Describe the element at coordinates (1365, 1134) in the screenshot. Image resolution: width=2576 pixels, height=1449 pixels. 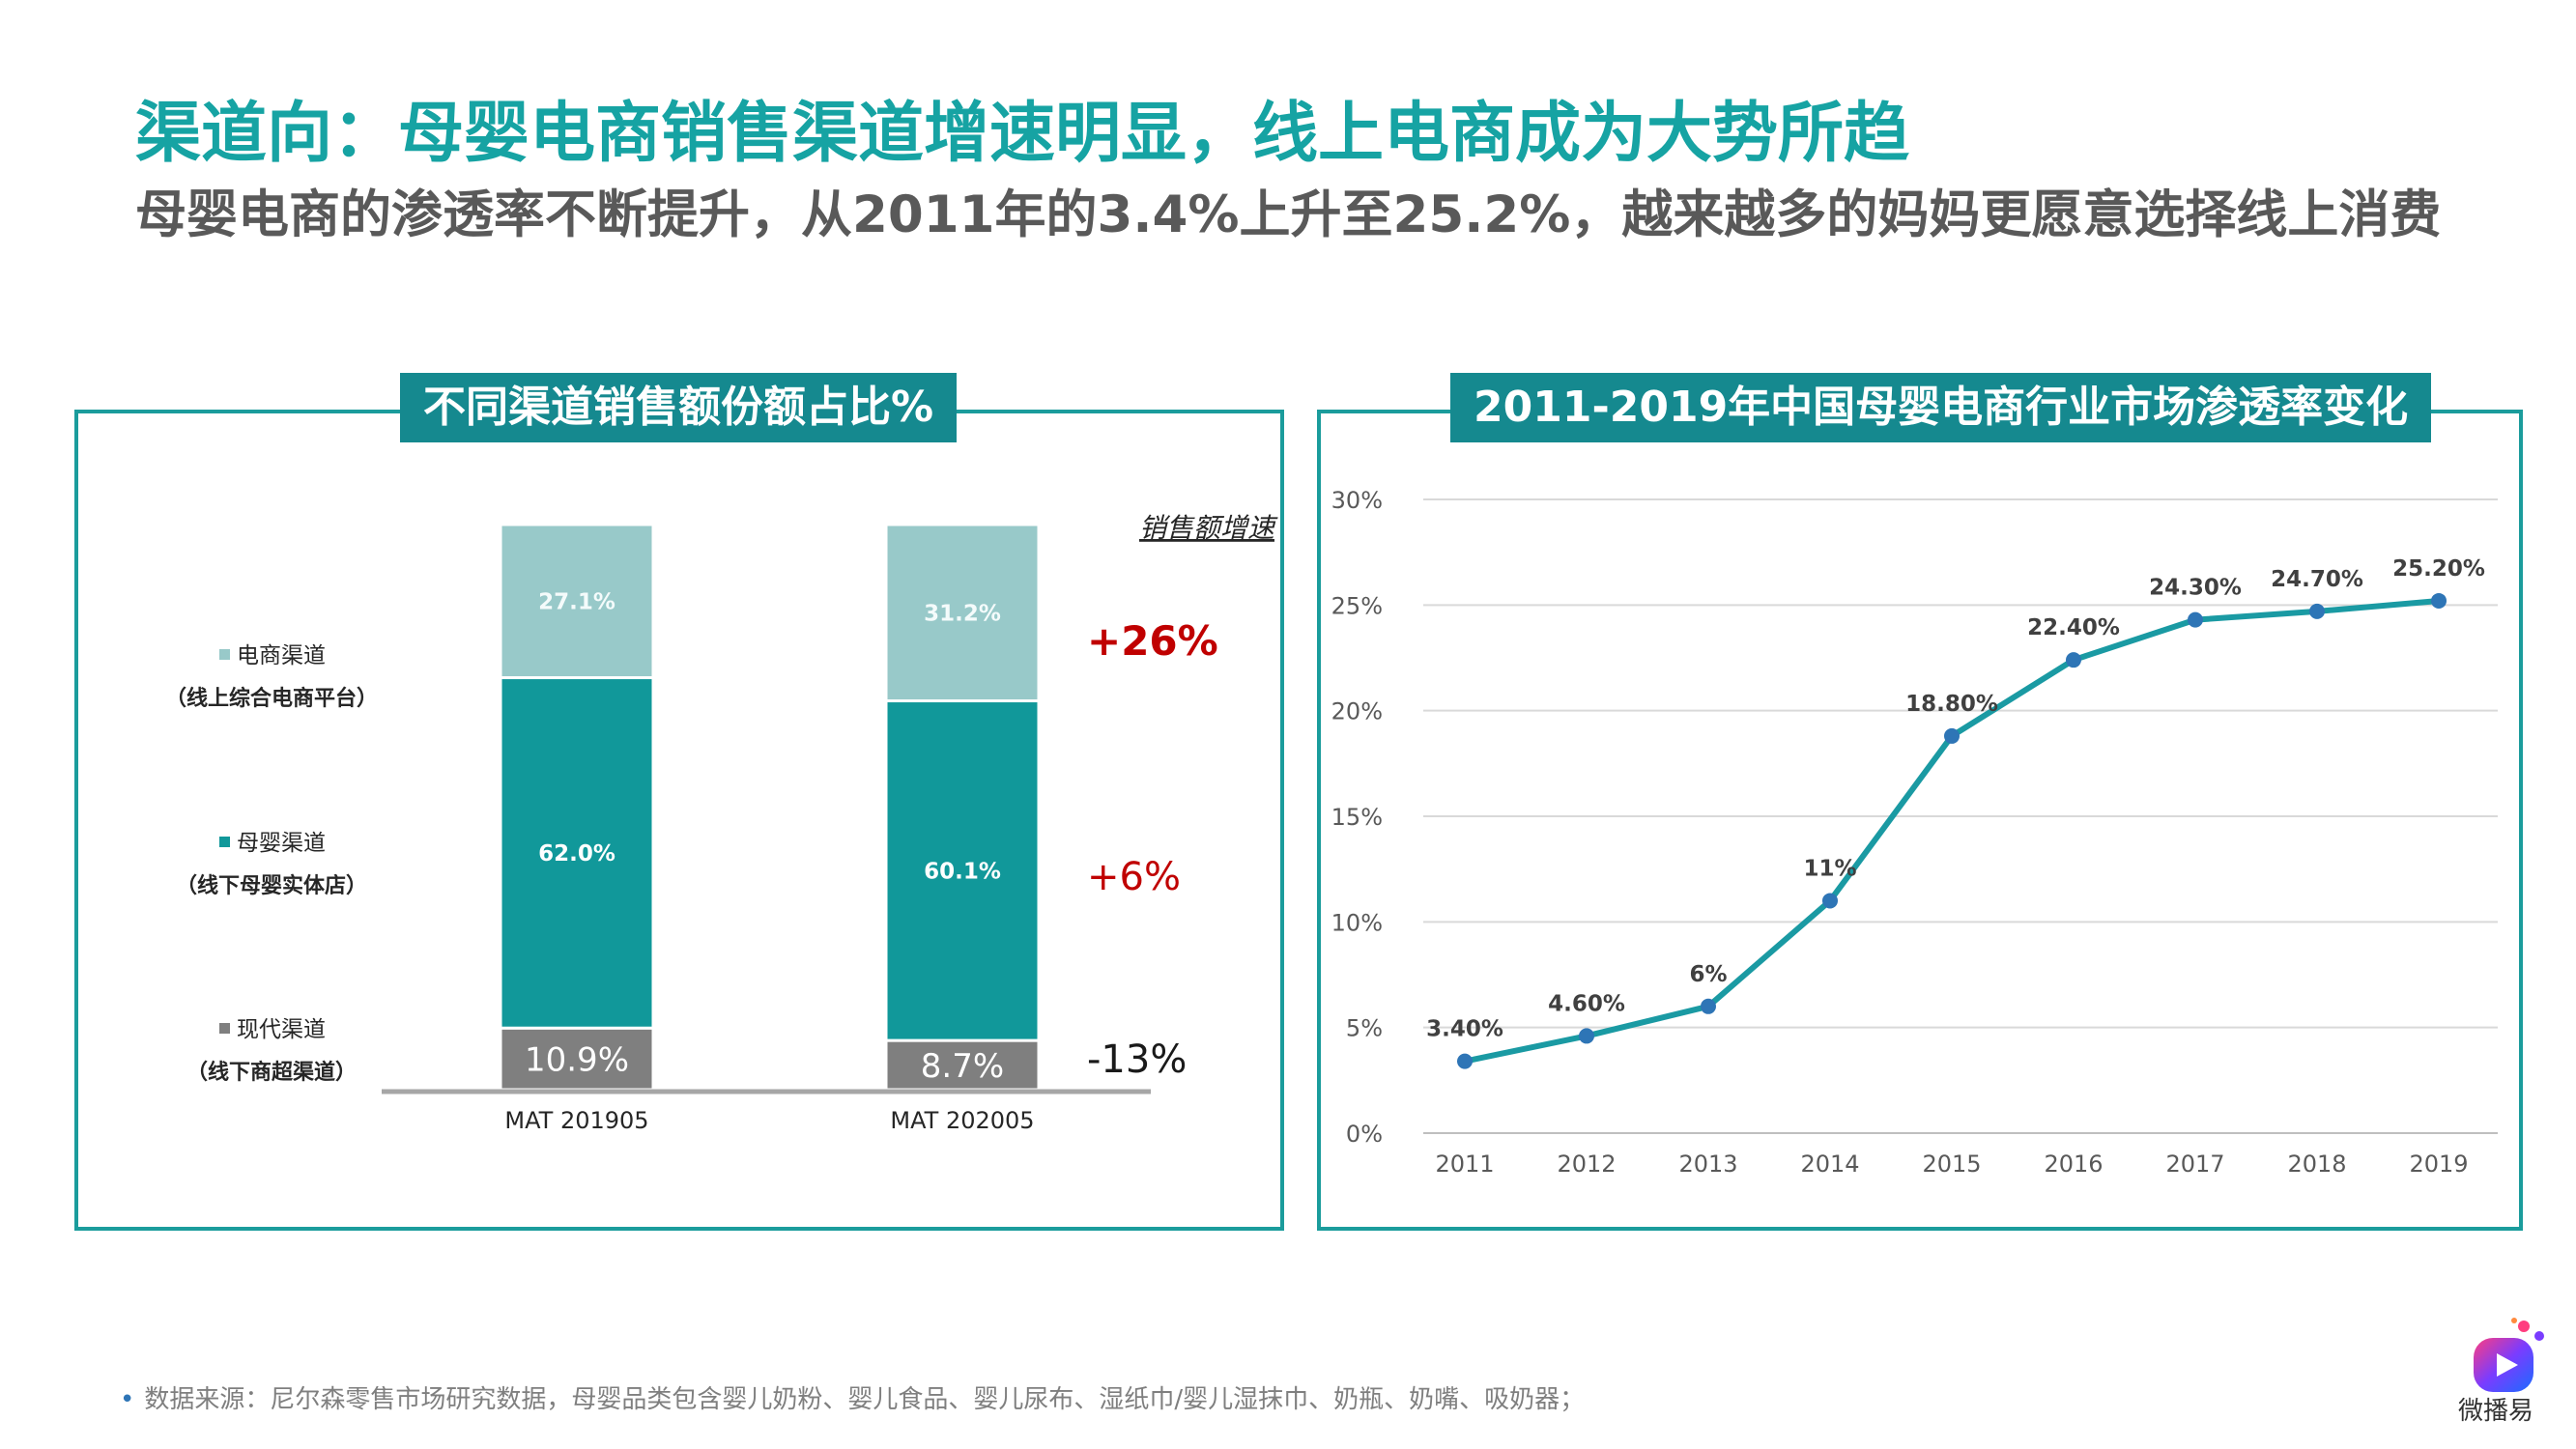
I see `y-tick-label: 0%` at that location.